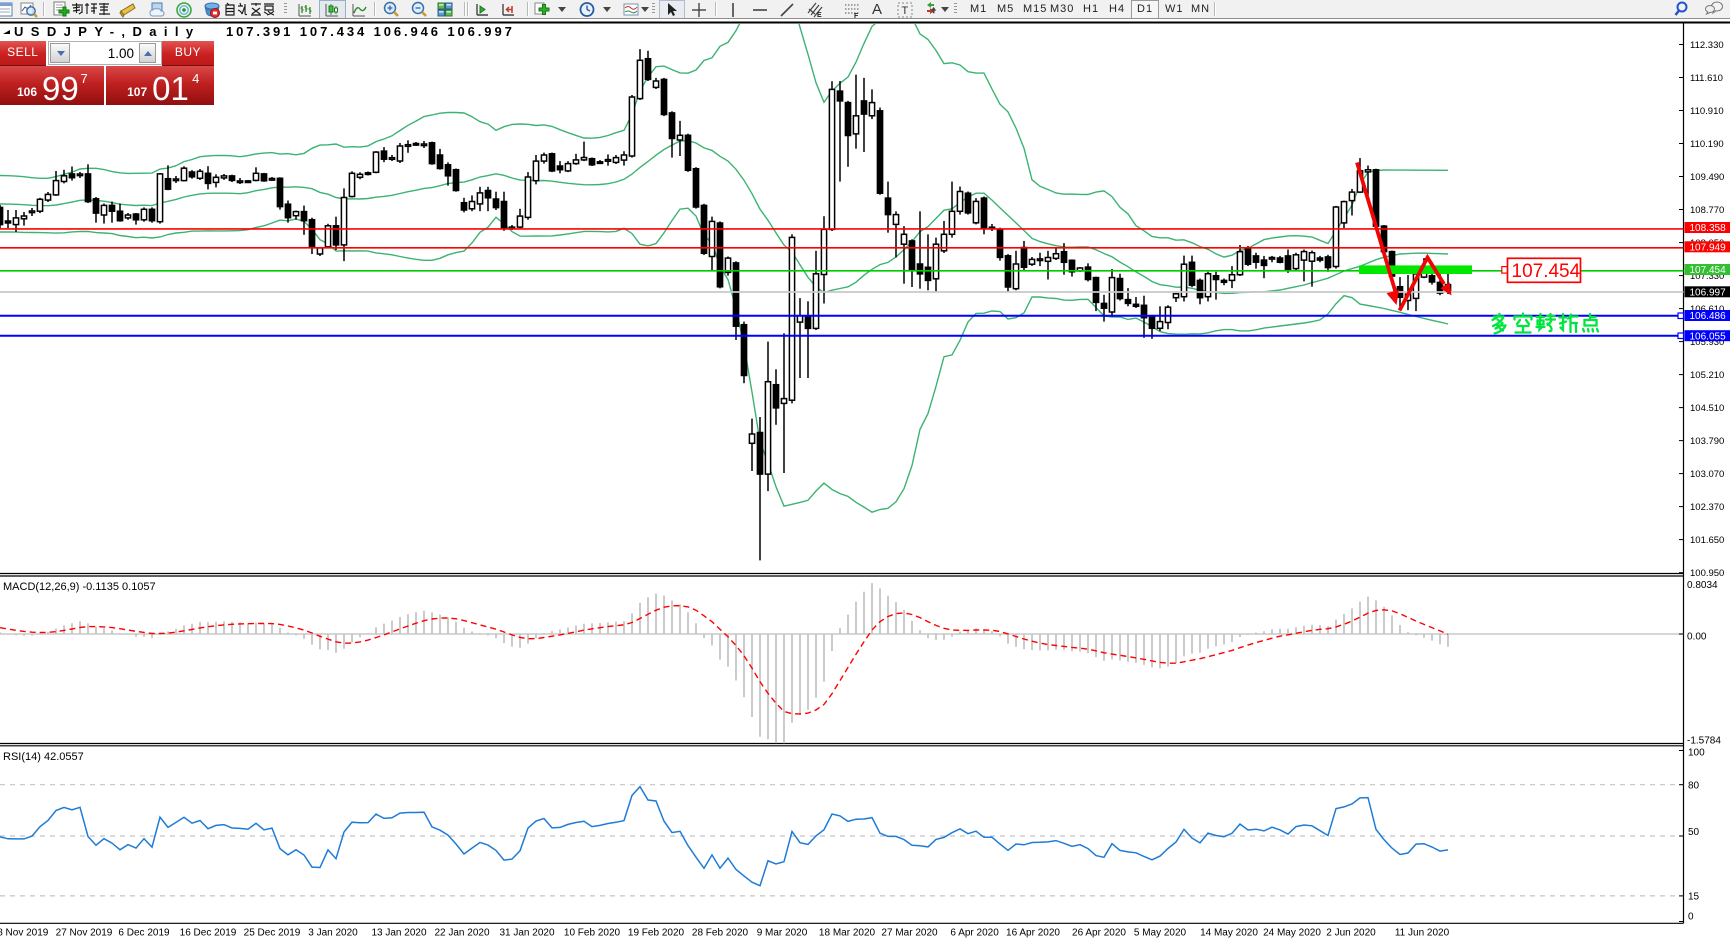  I want to click on svg-text: 100.950, so click(1707, 573).